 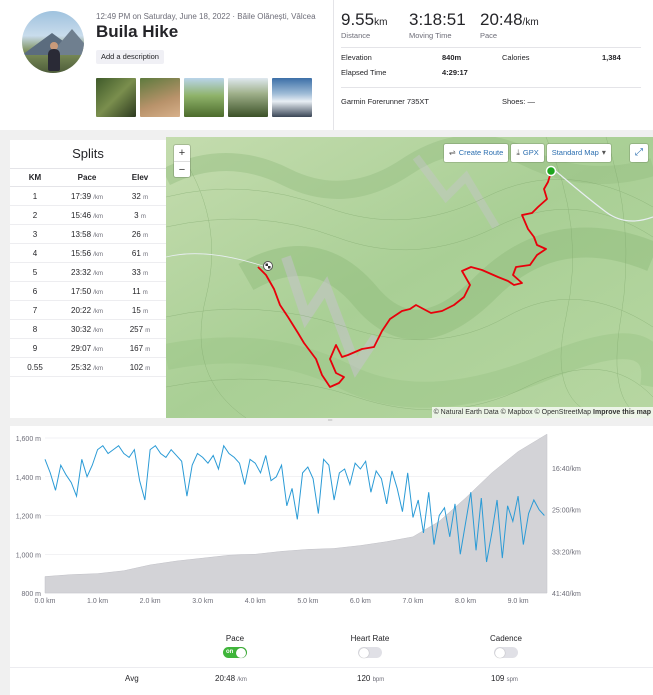 I want to click on x-tick-label: 6.0 km, so click(x=360, y=601).